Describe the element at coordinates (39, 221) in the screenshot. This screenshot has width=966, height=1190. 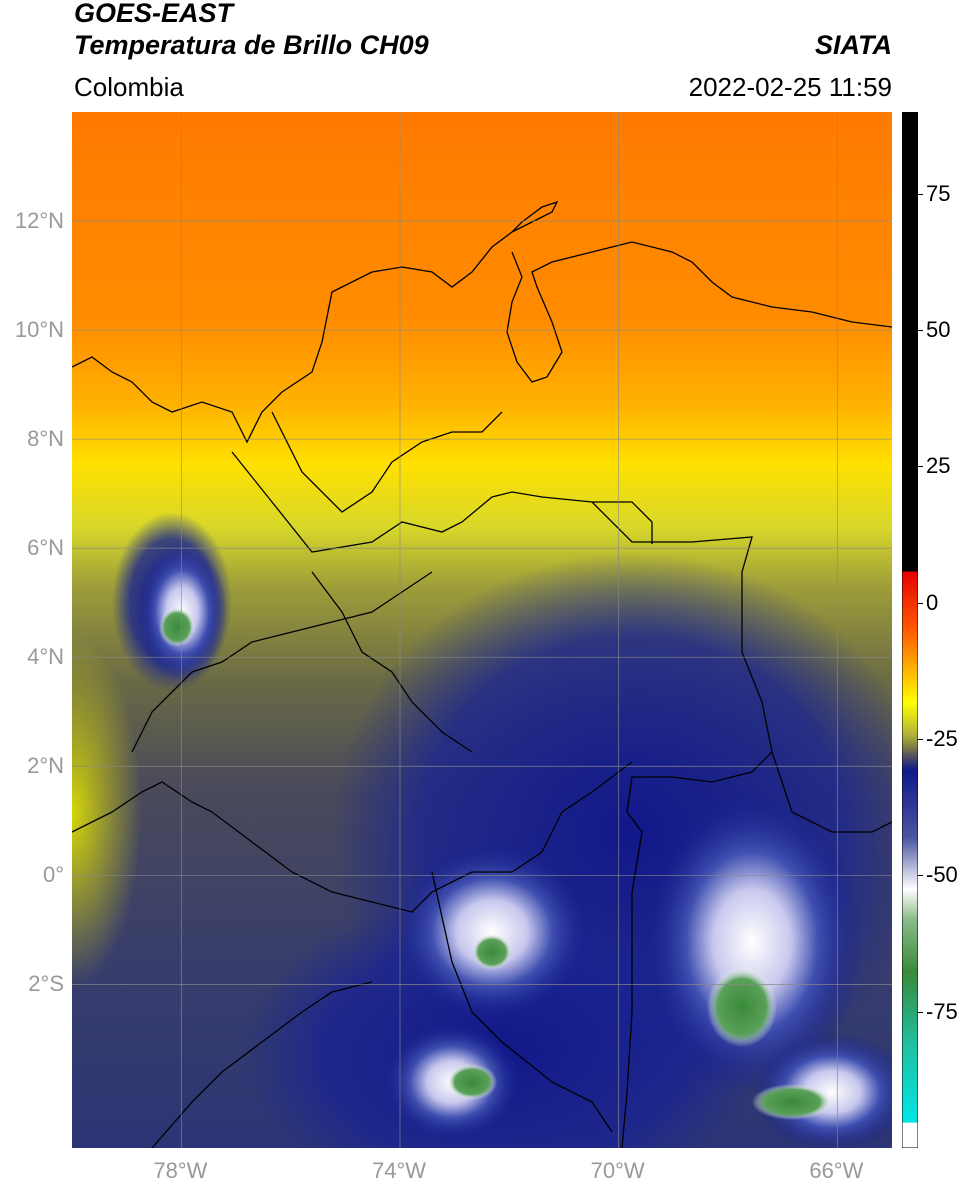
I see `latitude-label: 12°N` at that location.